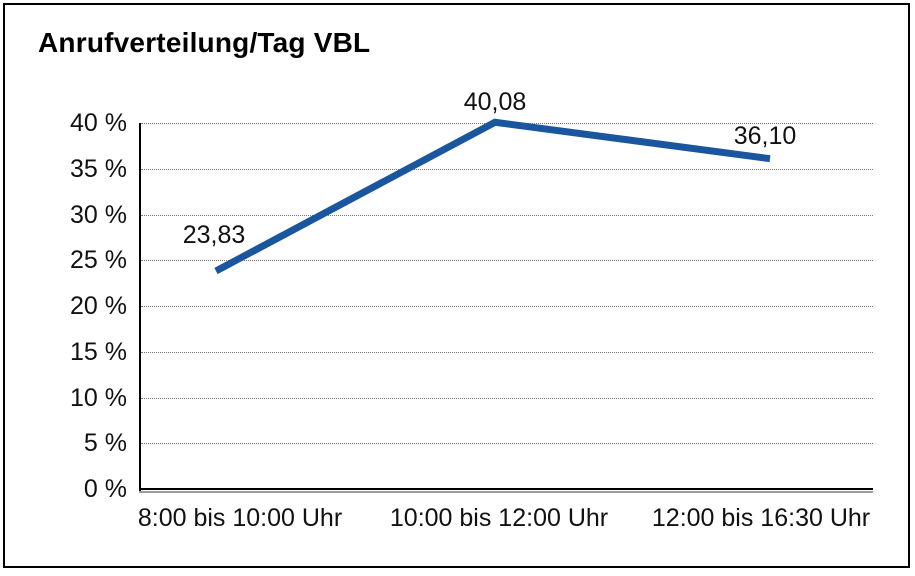 The image size is (915, 576). What do you see at coordinates (98, 123) in the screenshot?
I see `y-axis-tick-label: 40 %` at bounding box center [98, 123].